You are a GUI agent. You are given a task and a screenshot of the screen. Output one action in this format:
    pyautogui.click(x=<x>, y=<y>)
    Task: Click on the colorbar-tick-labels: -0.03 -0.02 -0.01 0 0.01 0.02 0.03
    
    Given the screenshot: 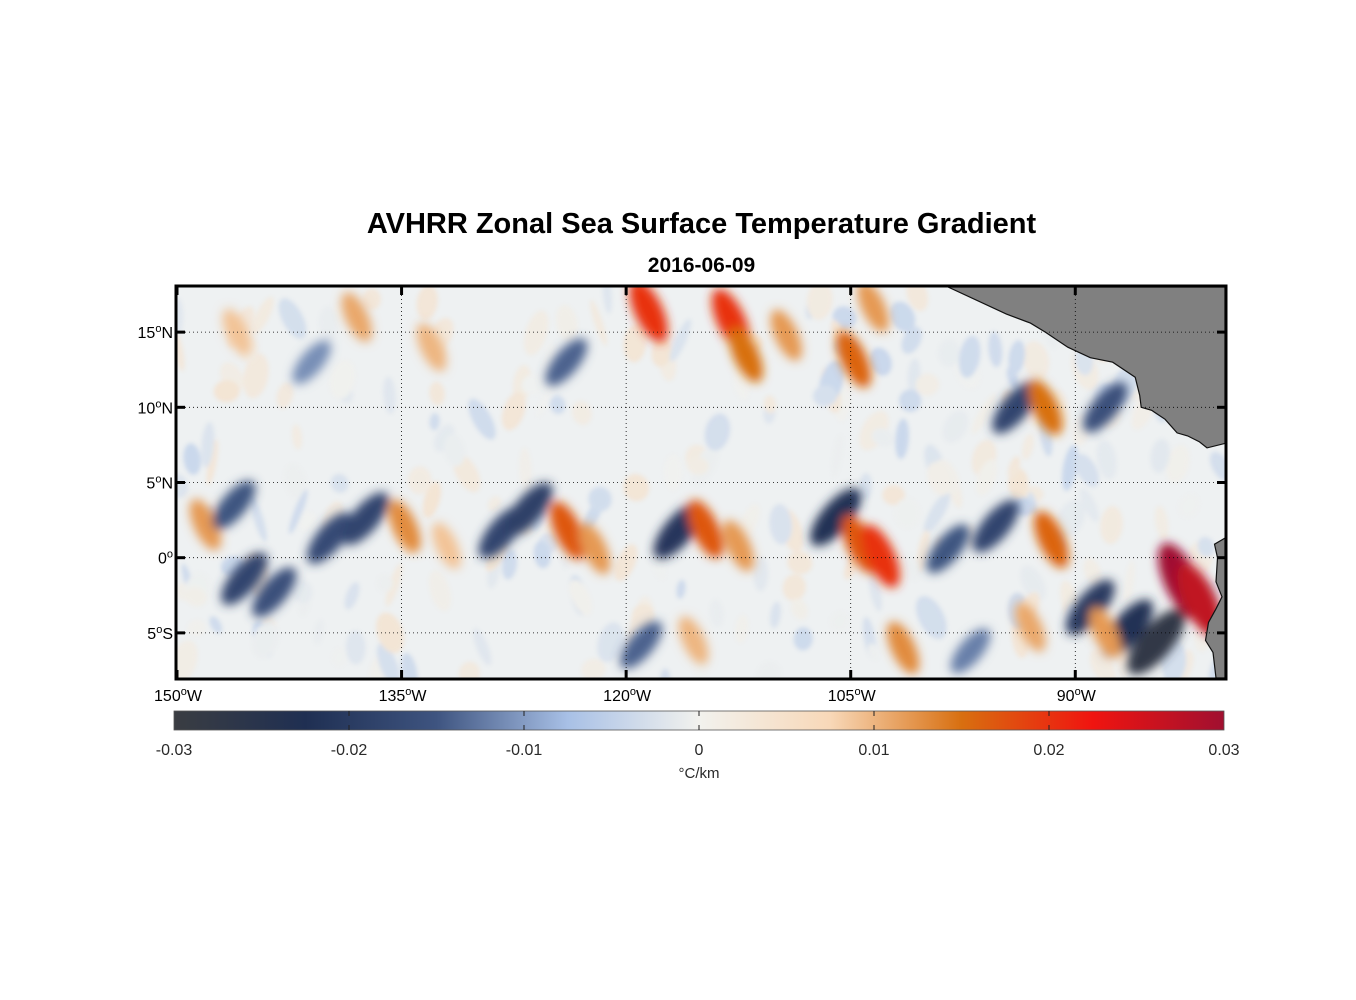 What is the action you would take?
    pyautogui.click(x=698, y=750)
    